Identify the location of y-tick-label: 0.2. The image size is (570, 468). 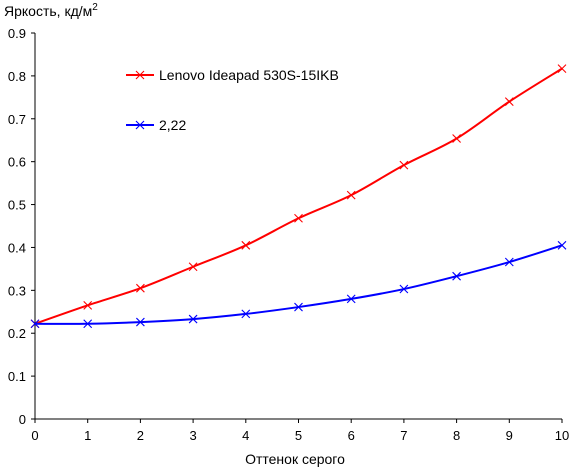
(17, 333).